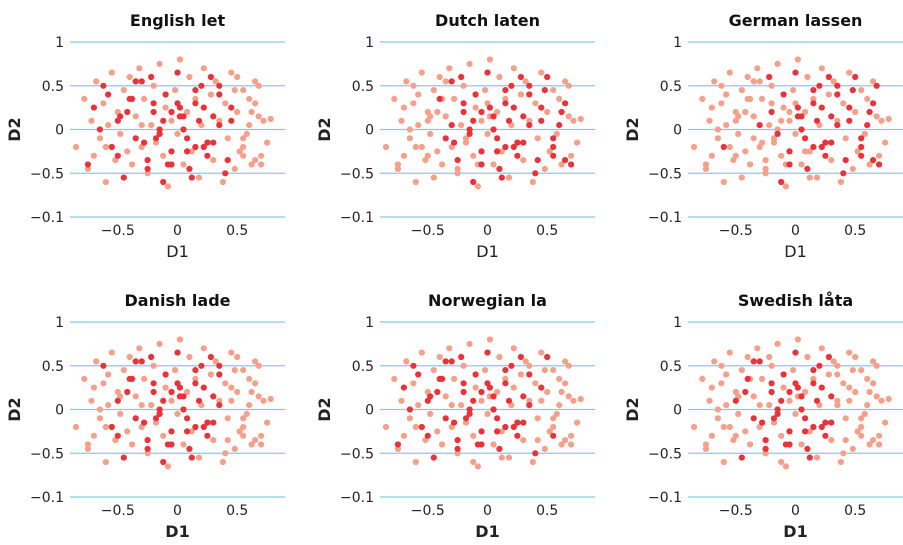 This screenshot has width=903, height=545. What do you see at coordinates (763, 416) in the screenshot?
I see `panel-6: Swedish låta 1 0.5 0 −0.5 −0.1 −0.5 0 0.5 D1 D2` at bounding box center [763, 416].